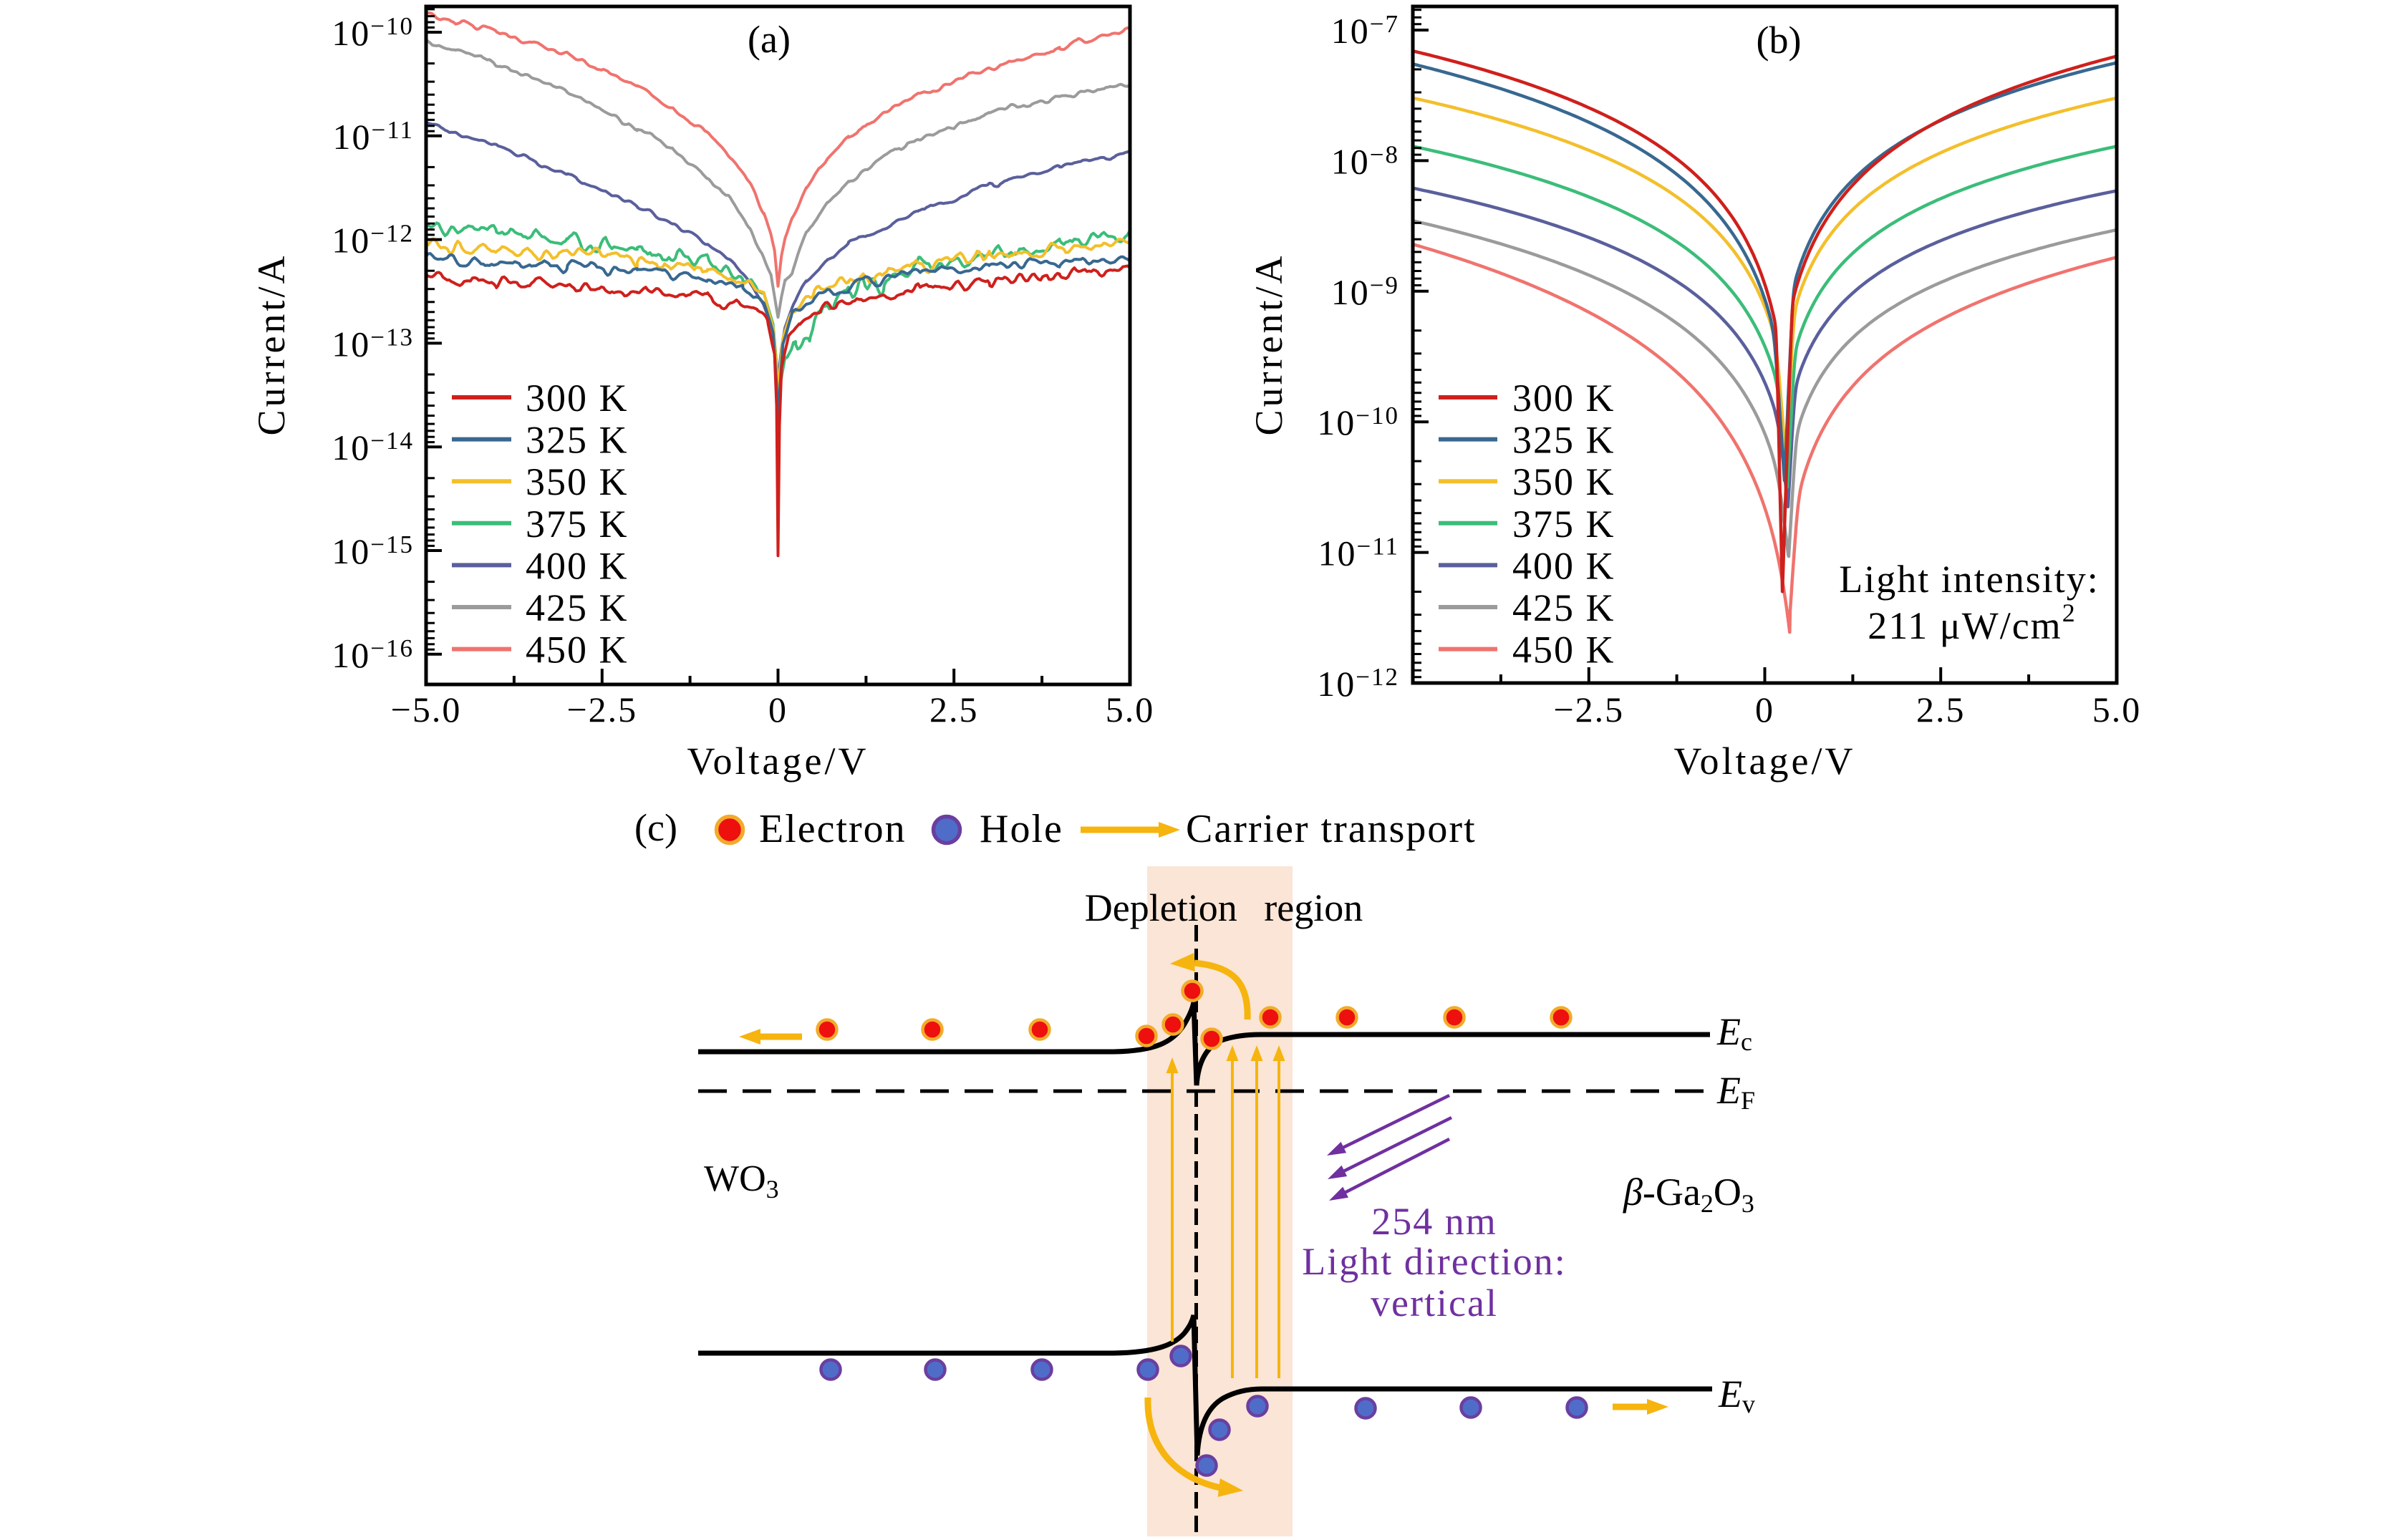  What do you see at coordinates (1434, 1262) in the screenshot?
I see `svg-text: Light direction:` at bounding box center [1434, 1262].